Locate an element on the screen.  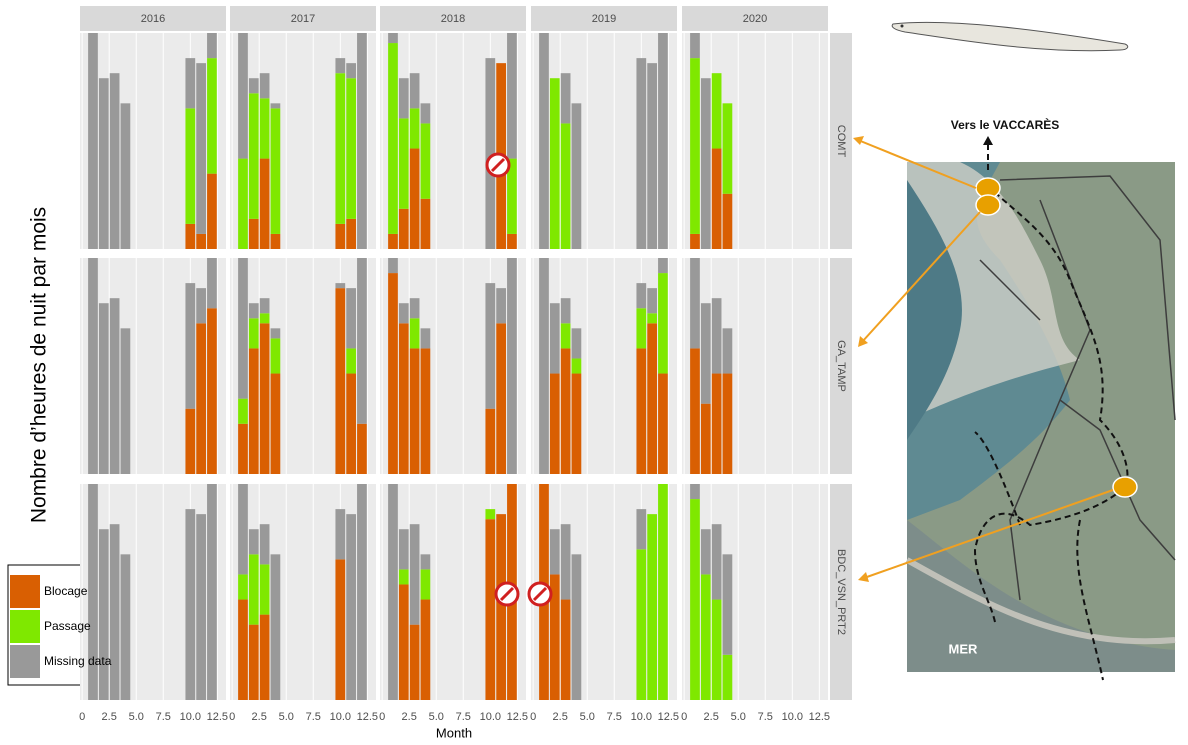
x-tick-label: 12.5 is located at coordinates (517, 717).